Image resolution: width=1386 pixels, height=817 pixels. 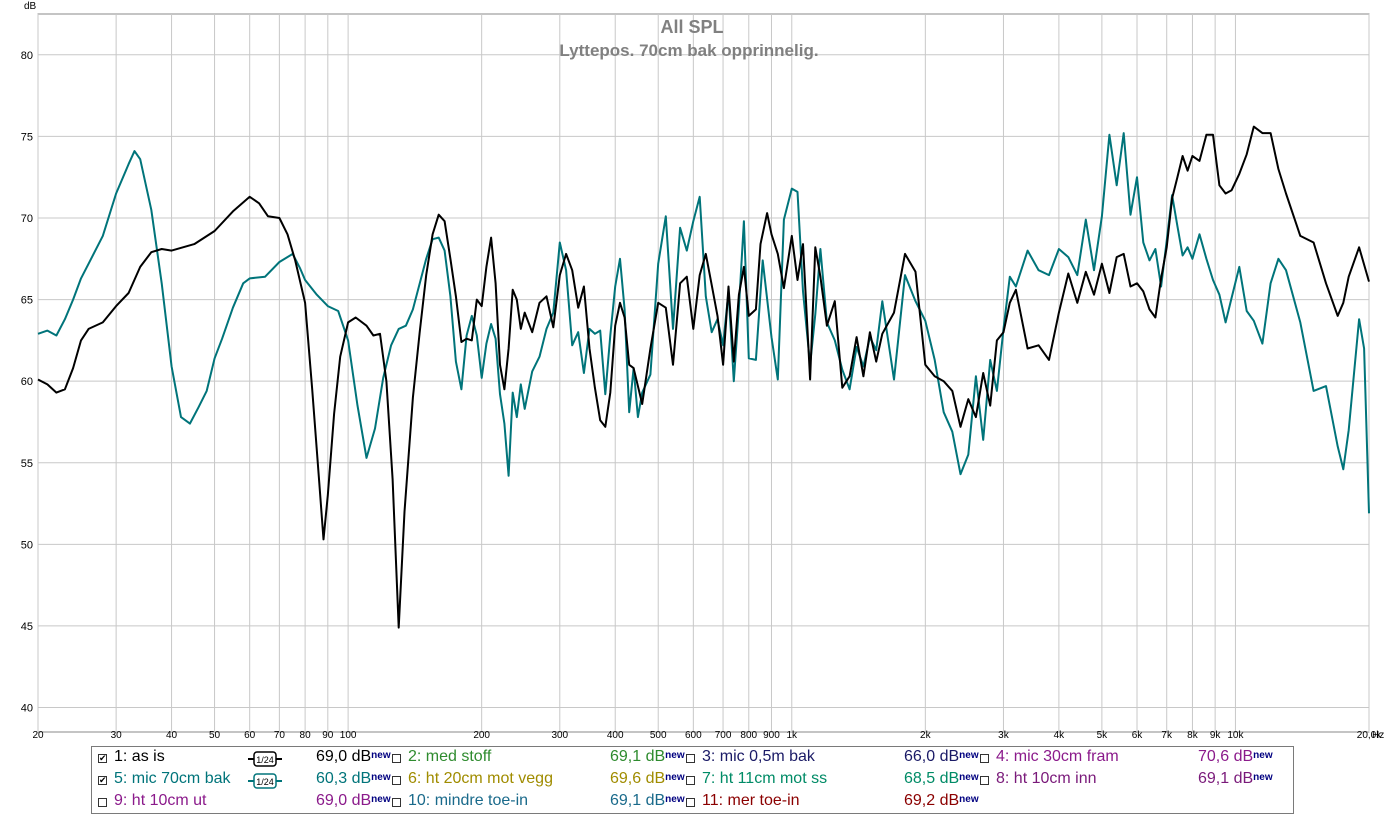 I want to click on legend-item: 3: mic 0,5m bak 66,0 dBnew, so click(x=832, y=759).